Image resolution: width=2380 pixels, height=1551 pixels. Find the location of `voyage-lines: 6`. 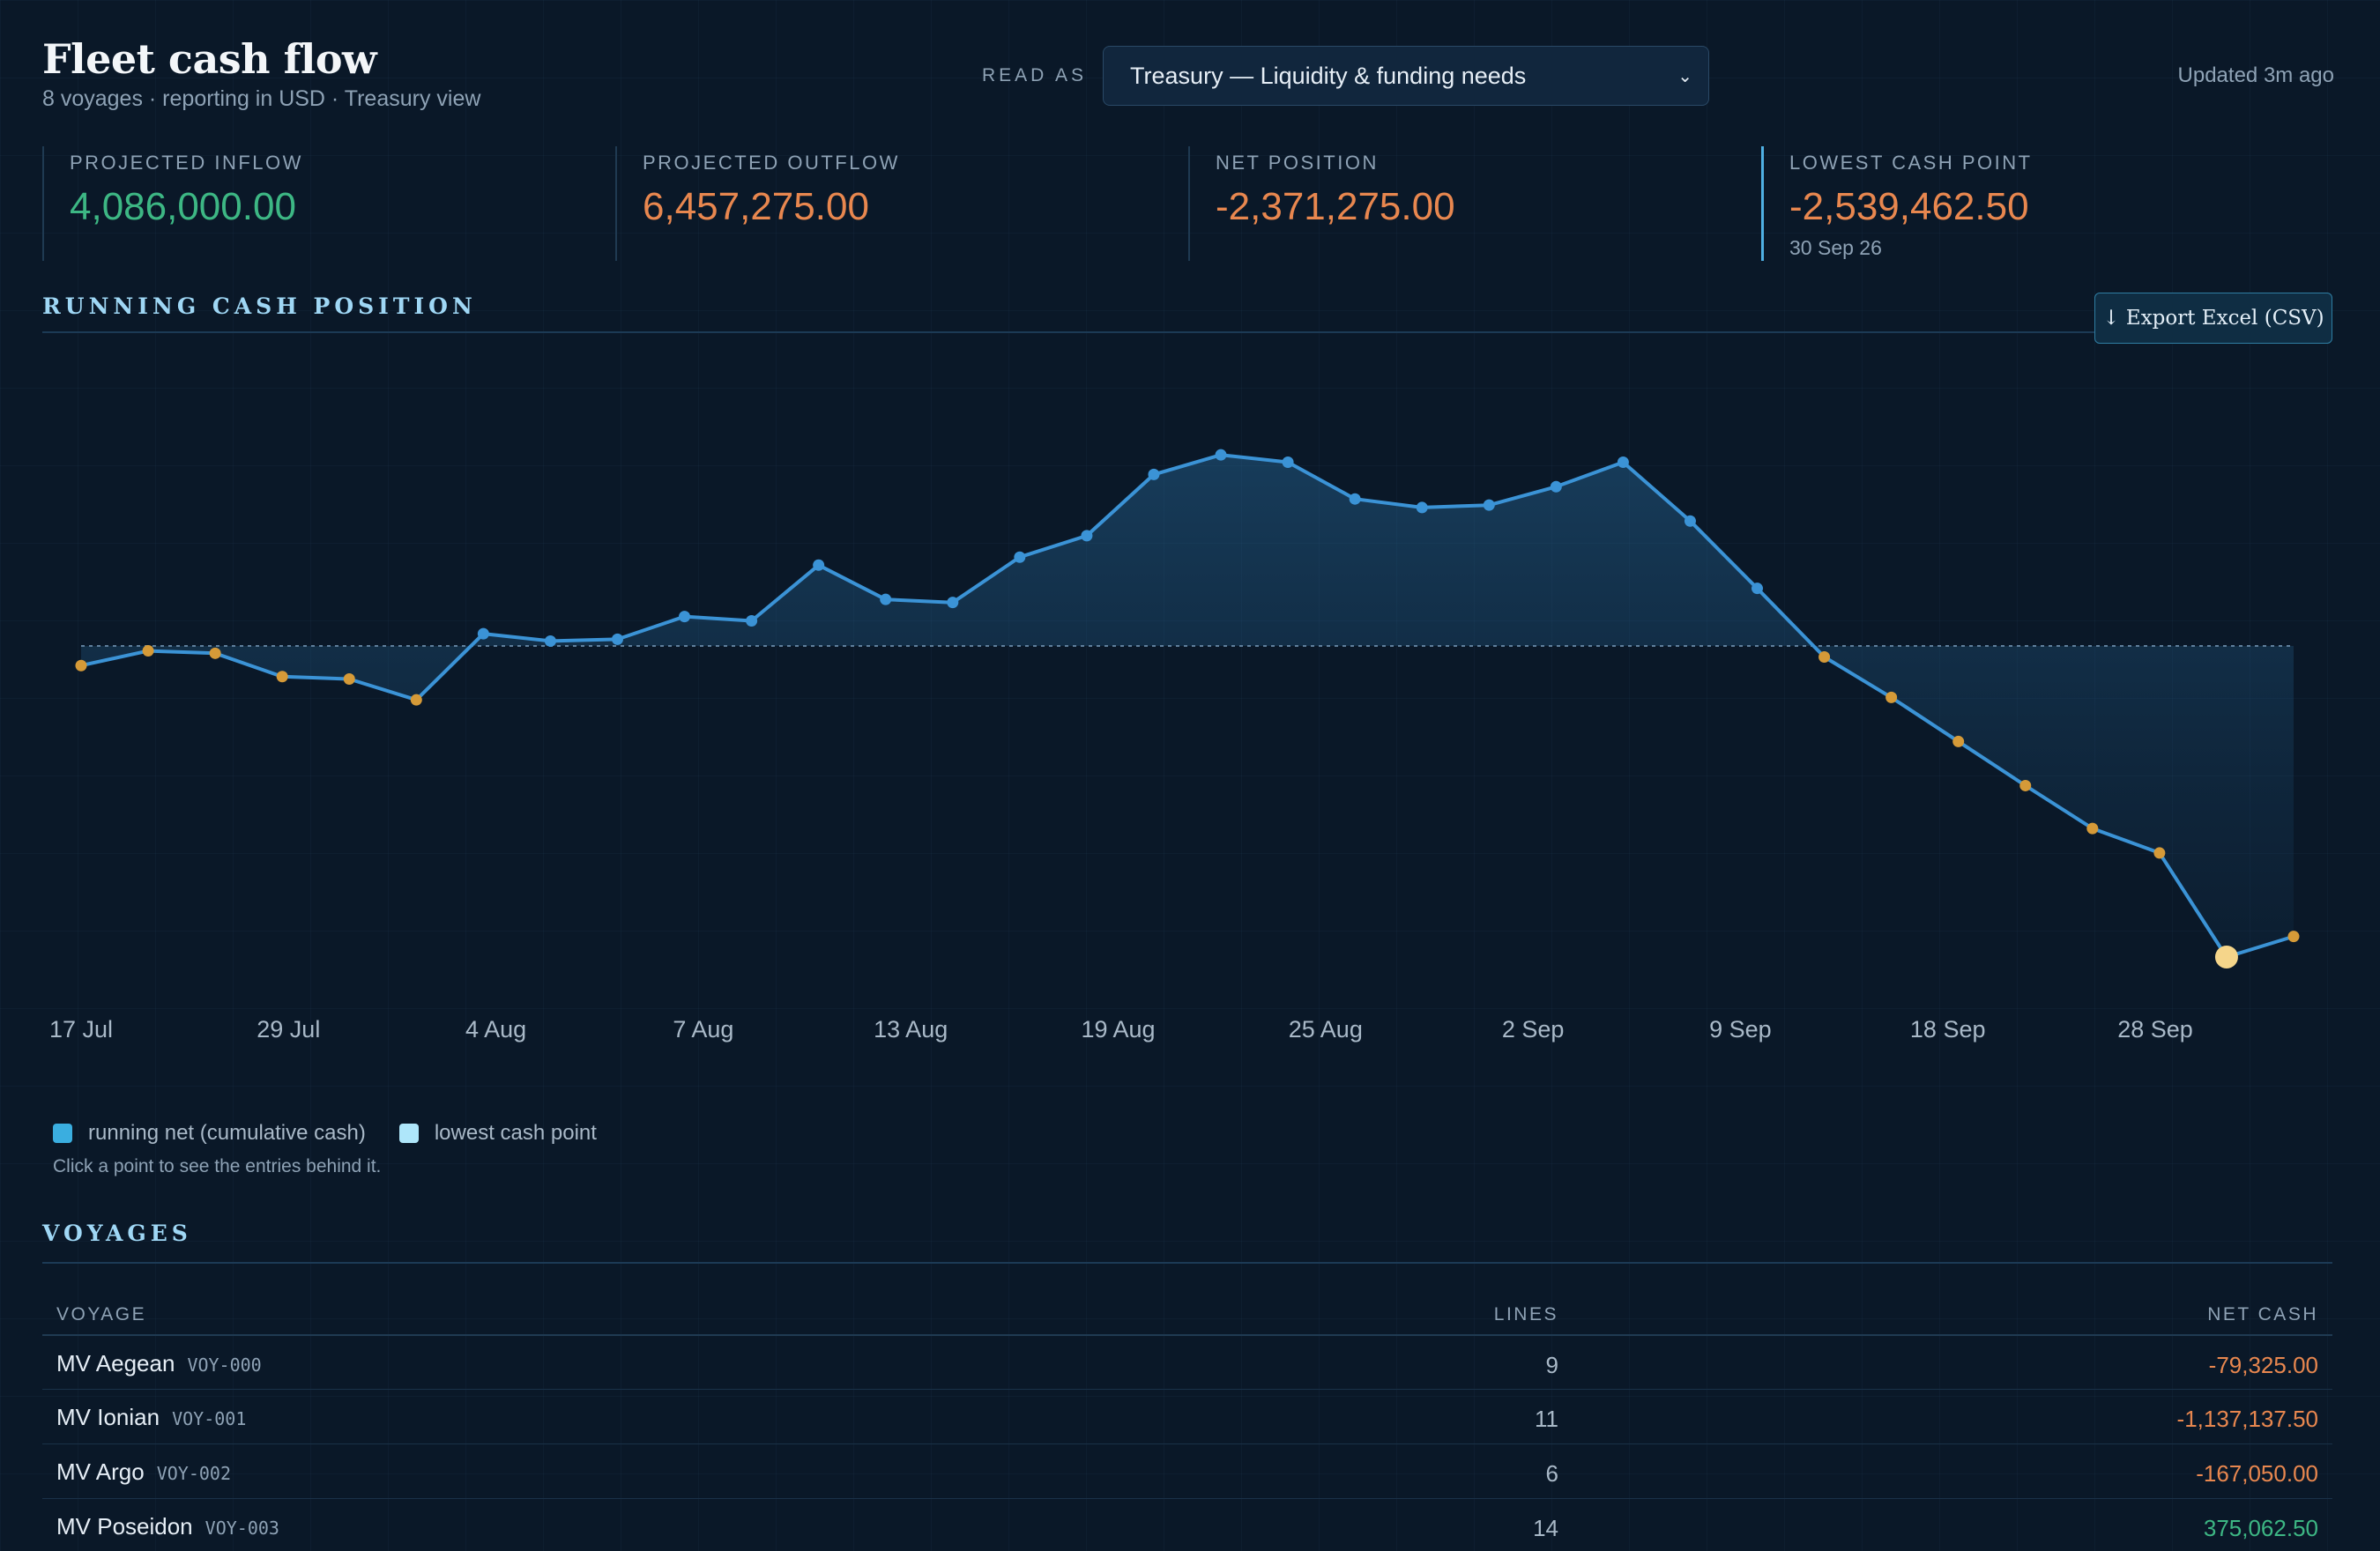

voyage-lines: 6 is located at coordinates (1551, 1473).